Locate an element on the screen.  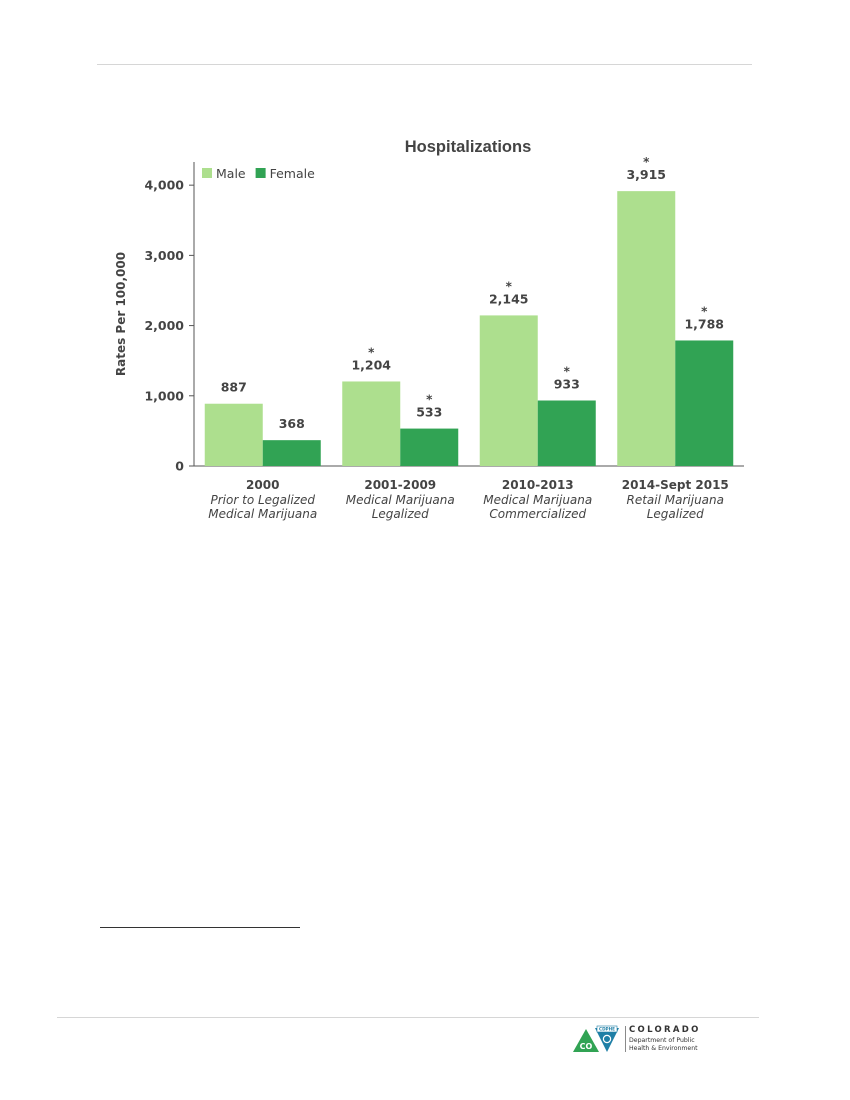
chart-legend: Male Female is located at coordinates (258, 173).